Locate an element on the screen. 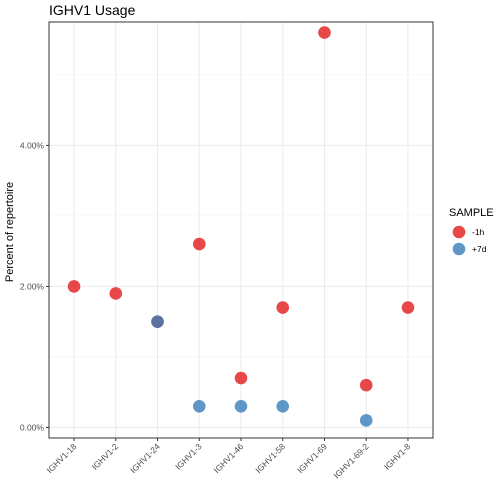 The image size is (504, 504). legend-title: SAMPLE is located at coordinates (471, 213).